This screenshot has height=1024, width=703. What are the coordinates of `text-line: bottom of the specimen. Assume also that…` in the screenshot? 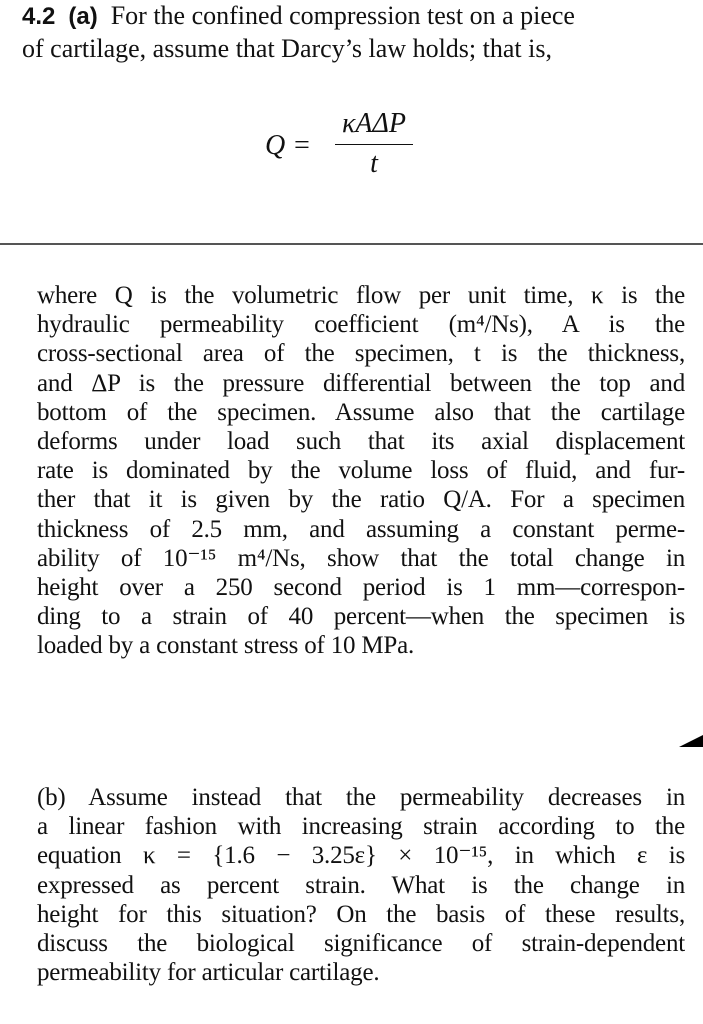 It's located at (361, 412).